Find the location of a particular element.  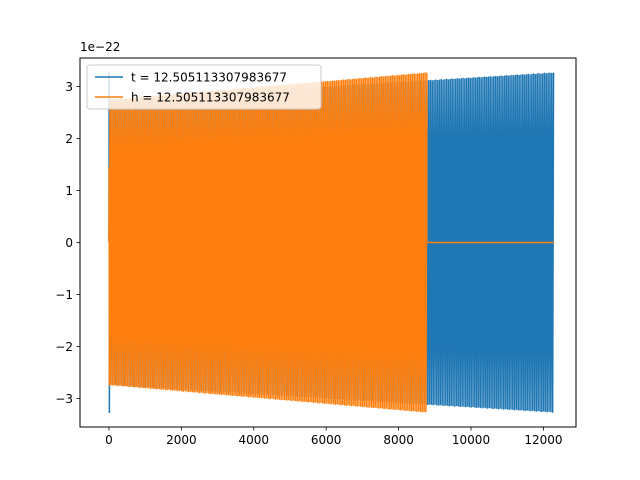

legend-label: t = 12.505113307983677 is located at coordinates (209, 78).